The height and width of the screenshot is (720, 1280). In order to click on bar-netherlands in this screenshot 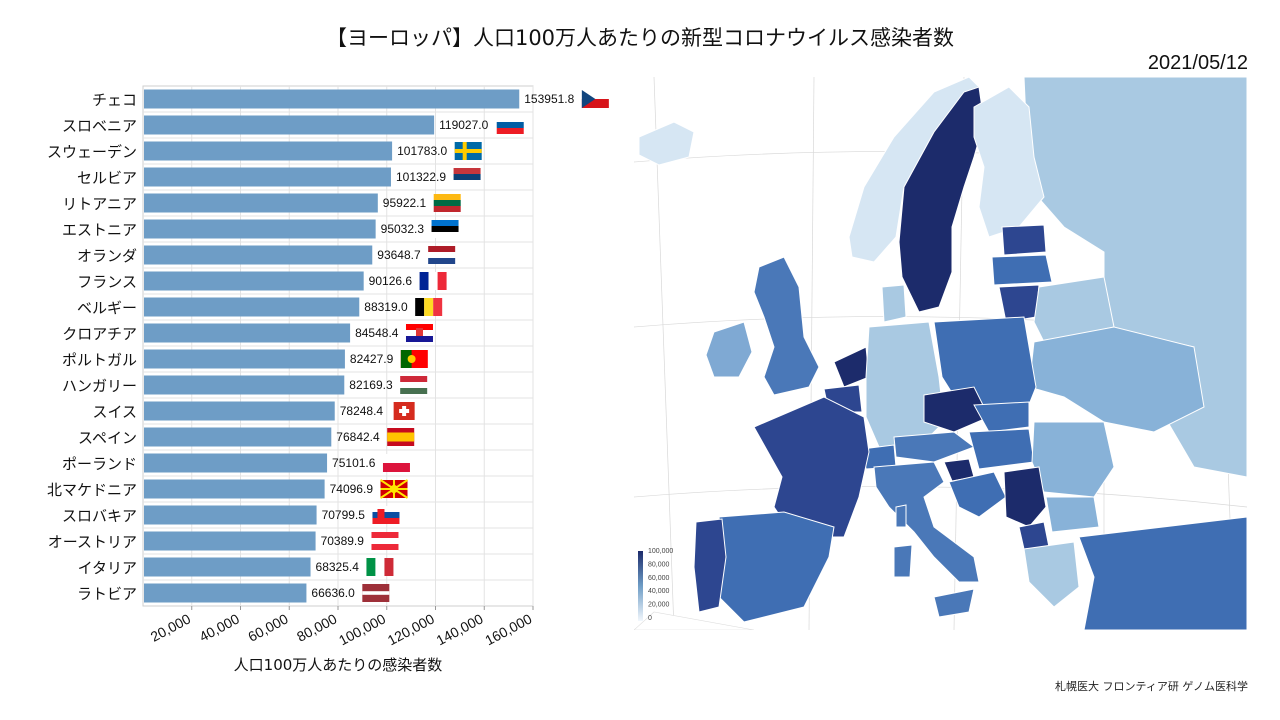, I will do `click(258, 255)`.